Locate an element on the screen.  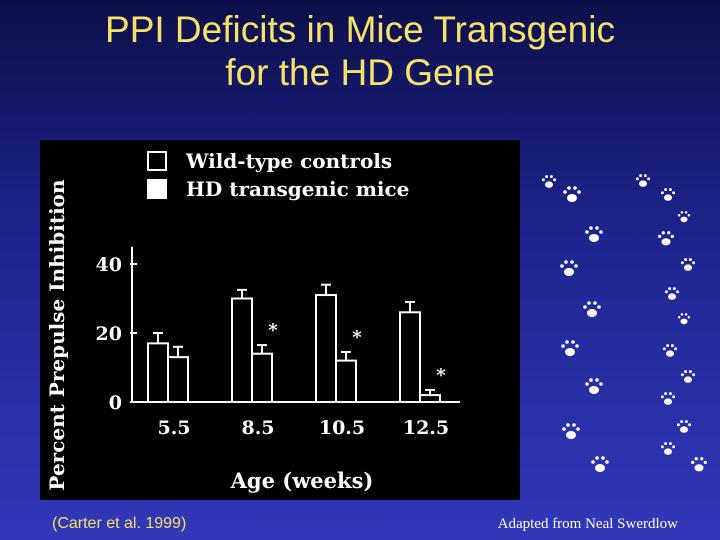
legend-label-wildtype: Wild-type controls is located at coordinates (288, 161).